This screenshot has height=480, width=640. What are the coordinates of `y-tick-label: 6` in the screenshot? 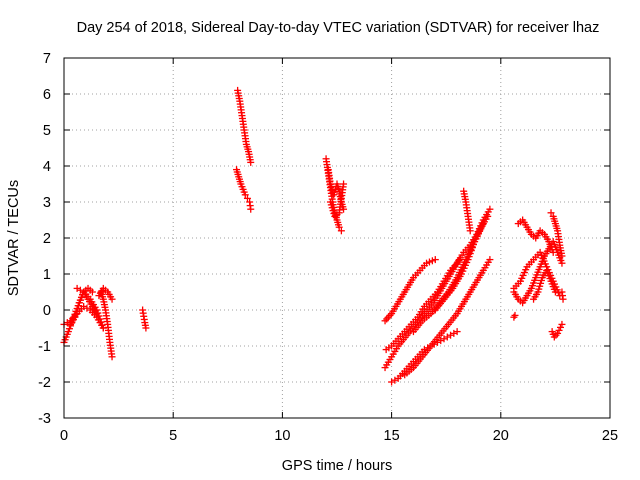 It's located at (47, 95).